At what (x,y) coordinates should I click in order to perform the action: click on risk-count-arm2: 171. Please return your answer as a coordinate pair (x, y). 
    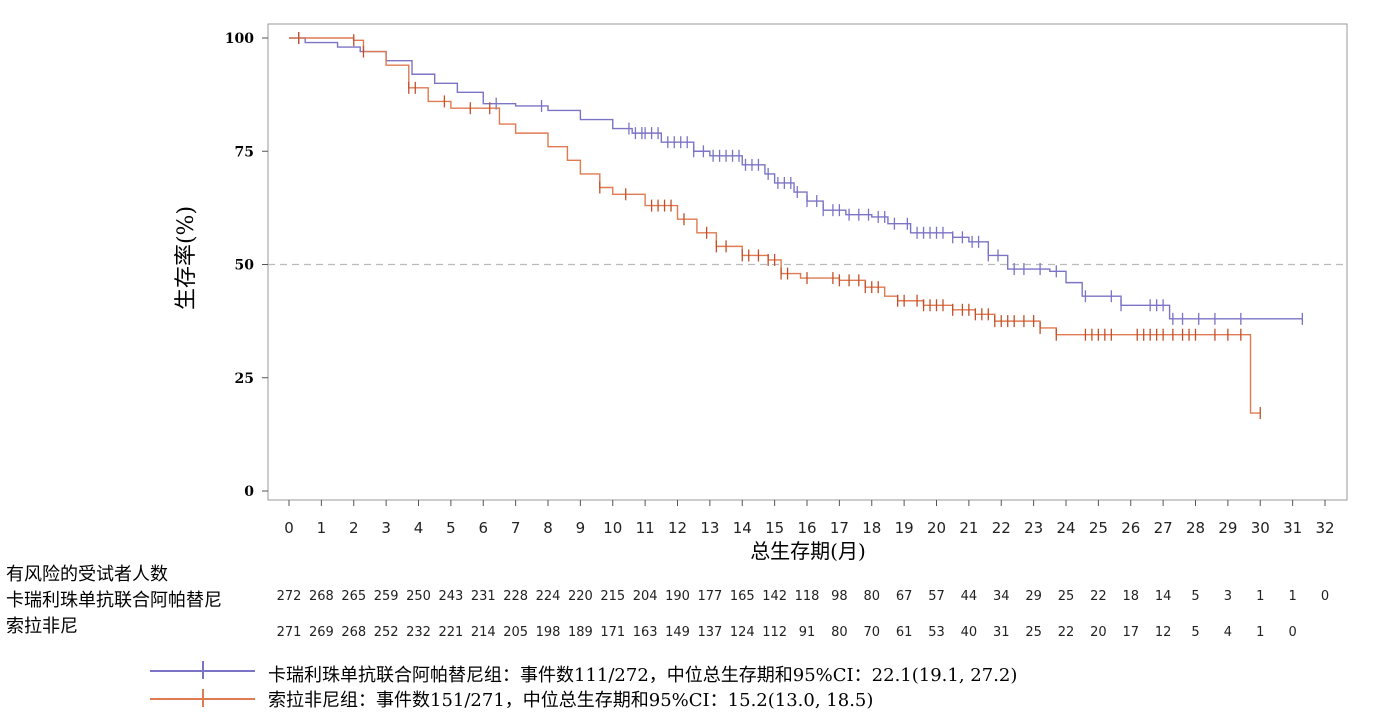
    Looking at the image, I should click on (612, 632).